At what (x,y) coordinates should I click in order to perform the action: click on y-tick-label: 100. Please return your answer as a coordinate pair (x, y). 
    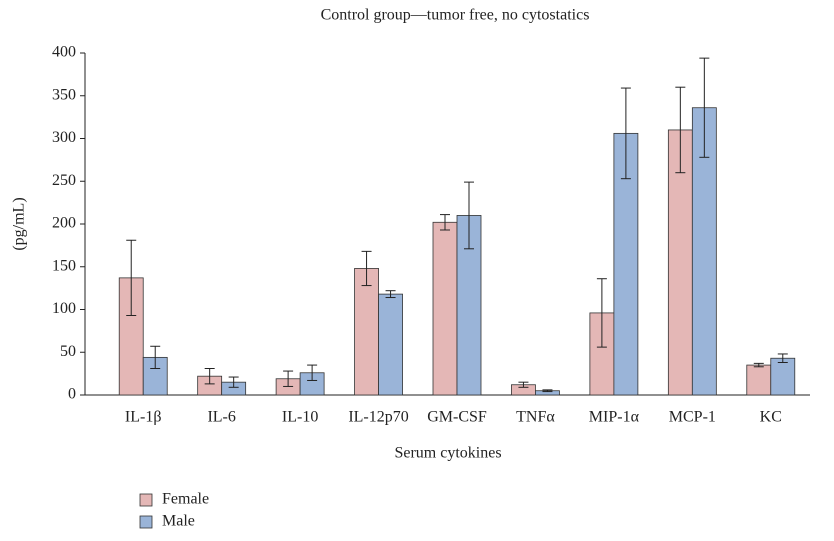
    Looking at the image, I should click on (64, 308).